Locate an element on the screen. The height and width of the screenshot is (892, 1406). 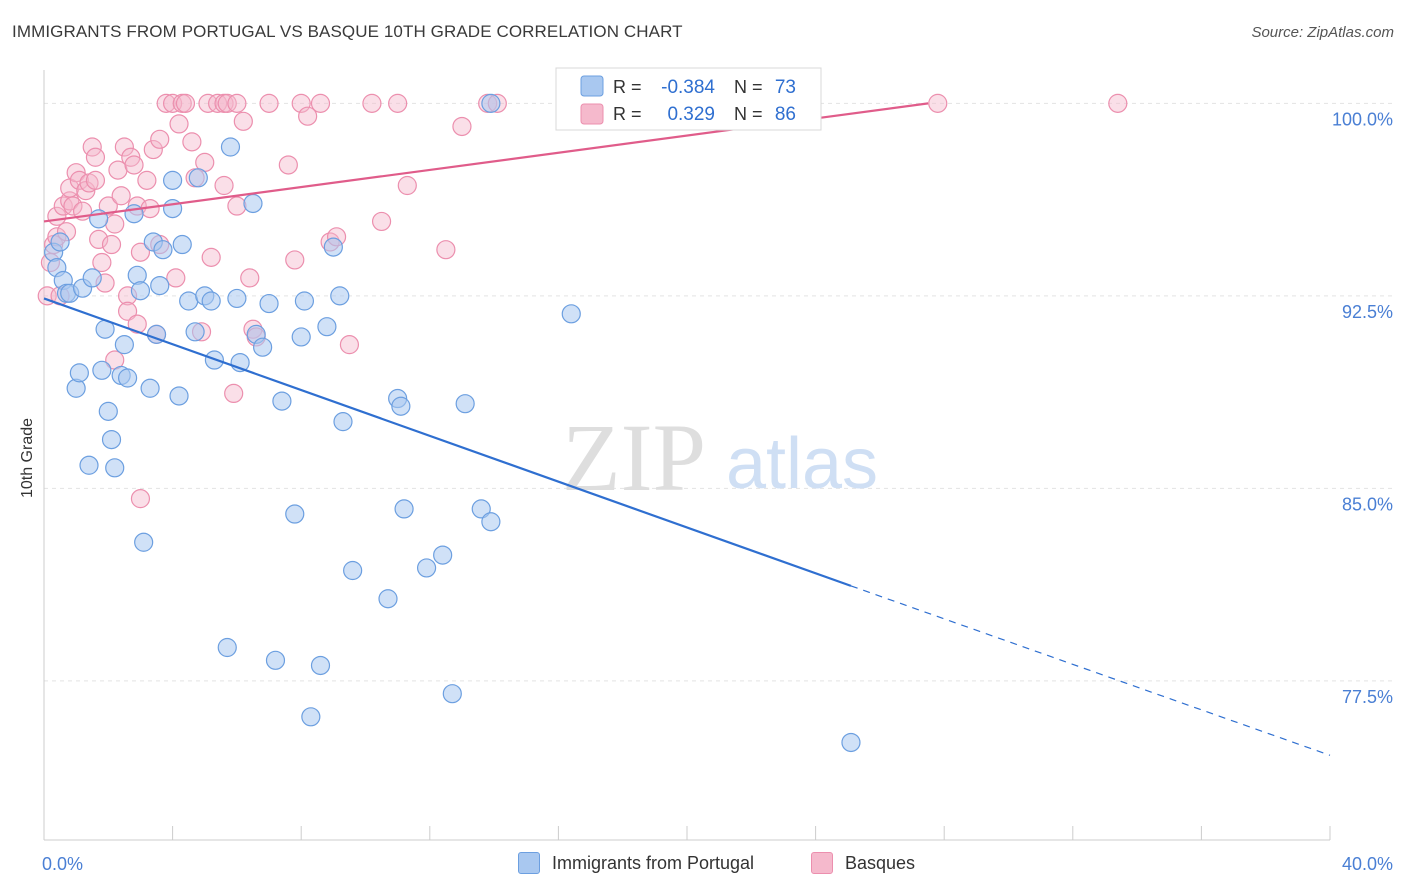
legend-r-value-2: 0.329 is located at coordinates (691, 114).